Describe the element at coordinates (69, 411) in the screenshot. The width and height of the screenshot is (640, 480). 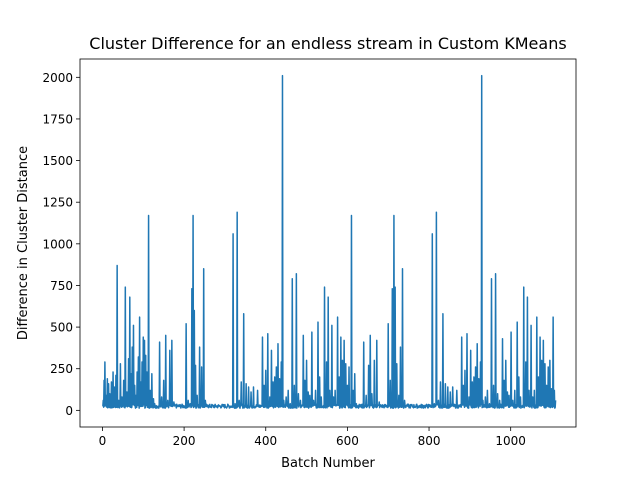
I see `y-tick-label: 0` at that location.